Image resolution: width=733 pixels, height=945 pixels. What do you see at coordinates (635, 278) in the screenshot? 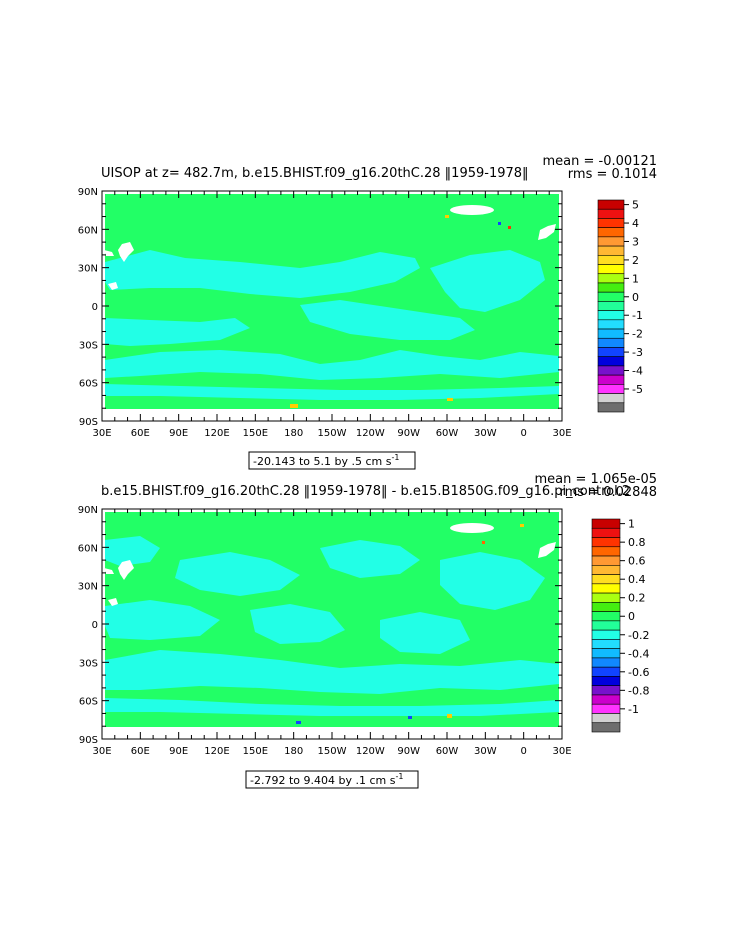
I see `colorbar-label: 1` at bounding box center [635, 278].